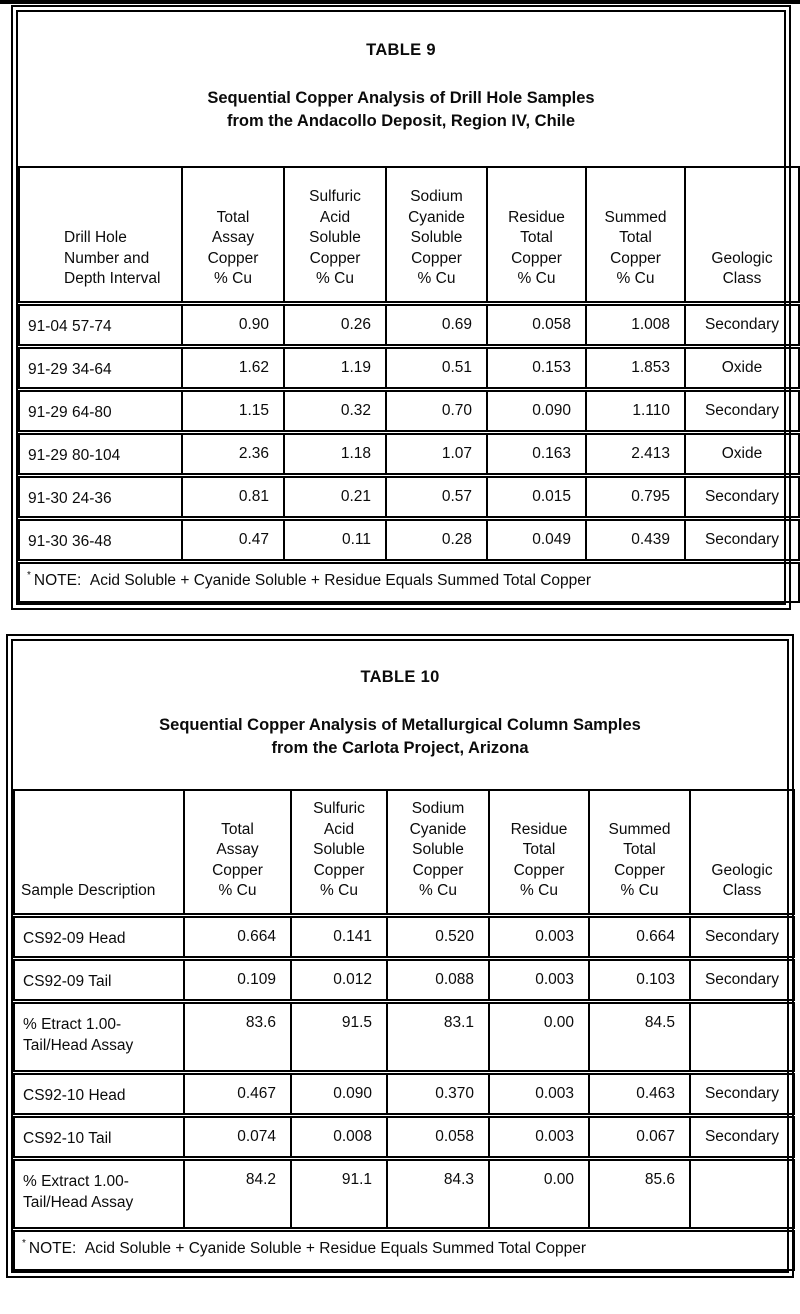 This screenshot has height=1314, width=800. What do you see at coordinates (99, 1193) in the screenshot?
I see `cell-sample-description: % Extract 1.00- Tail/Head Assay` at bounding box center [99, 1193].